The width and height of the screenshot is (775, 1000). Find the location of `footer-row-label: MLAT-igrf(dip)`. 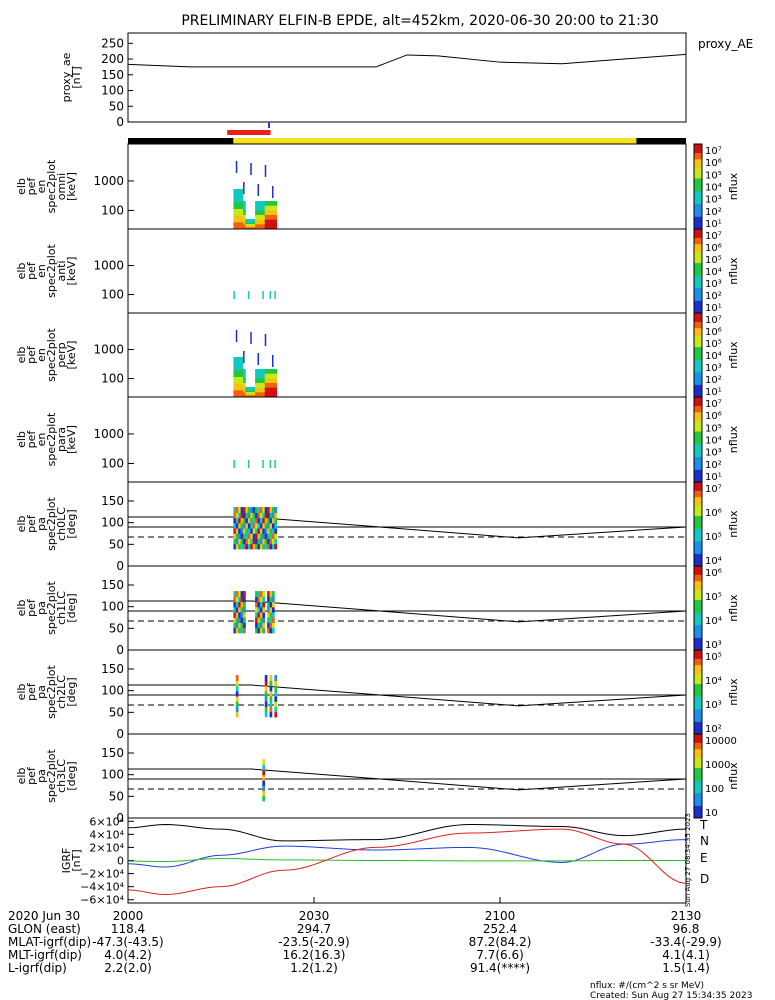

footer-row-label: MLAT-igrf(dip) is located at coordinates (49, 942).